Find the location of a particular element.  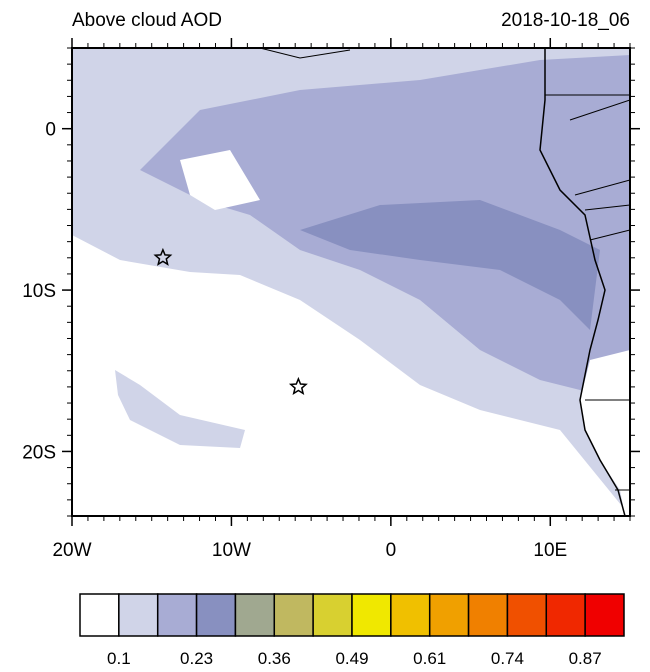

aod-tongue is located at coordinates (180, 409).